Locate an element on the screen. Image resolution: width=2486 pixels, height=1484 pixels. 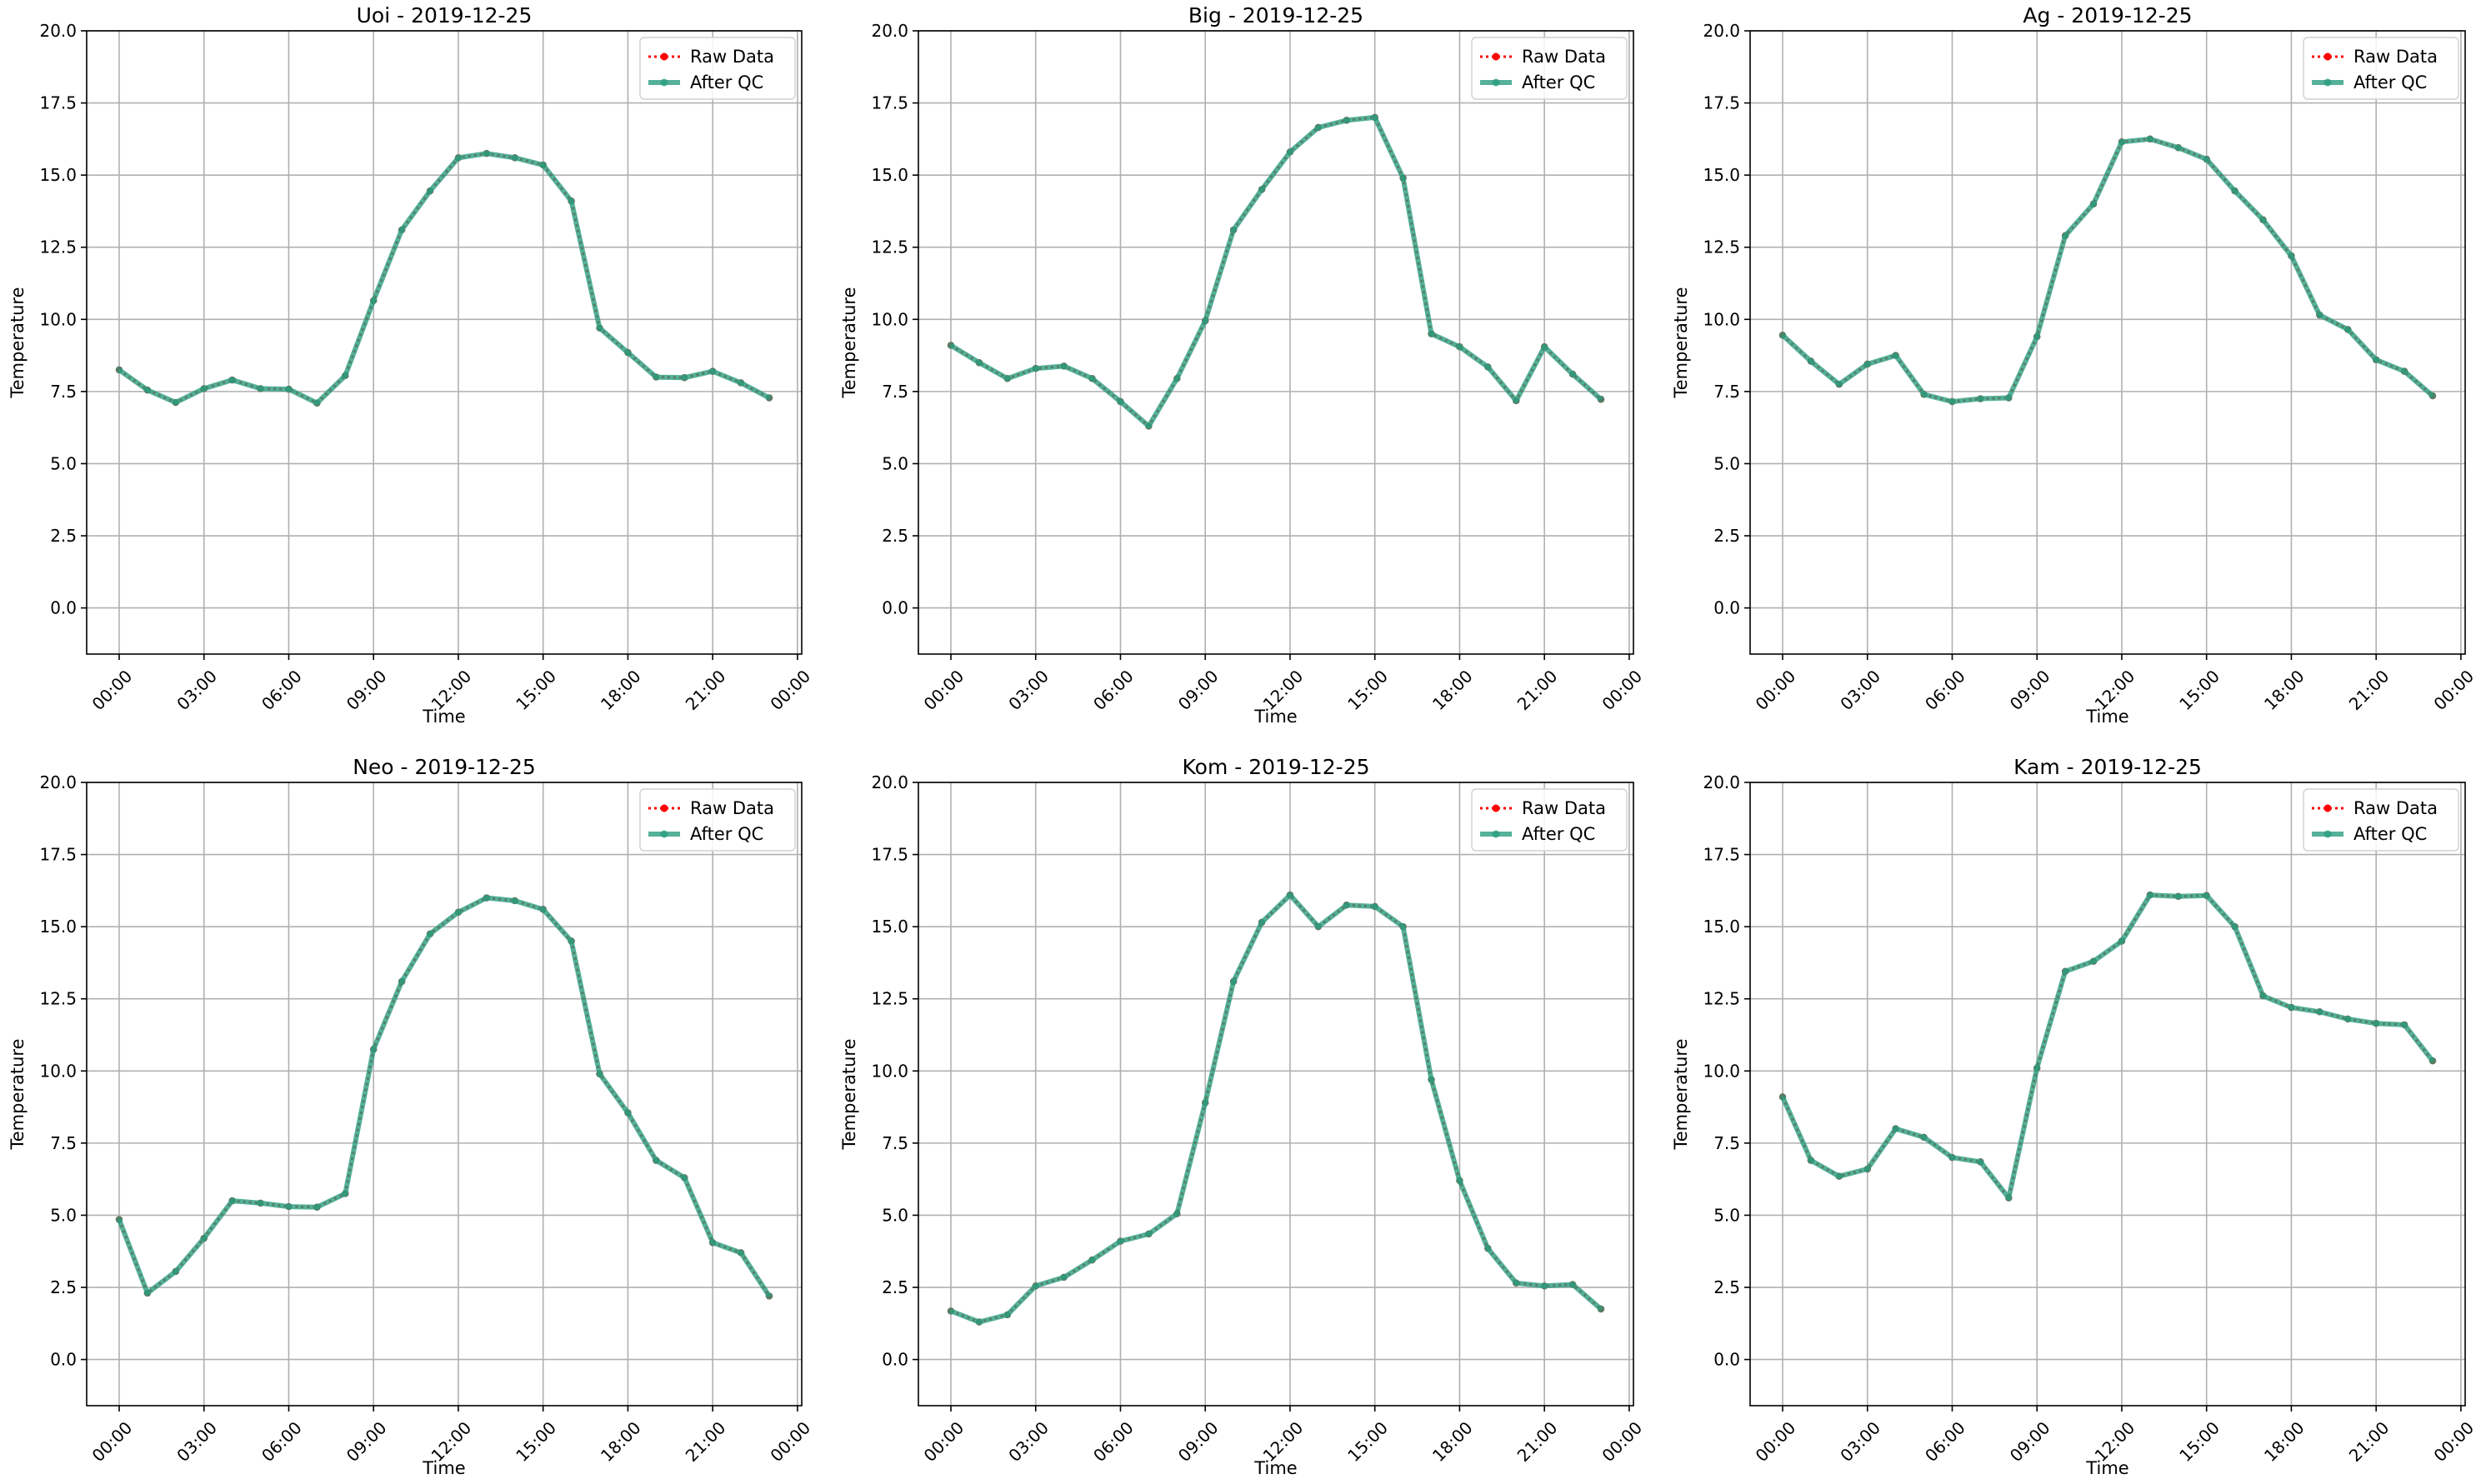
raw-data-line is located at coordinates (444, 1097).